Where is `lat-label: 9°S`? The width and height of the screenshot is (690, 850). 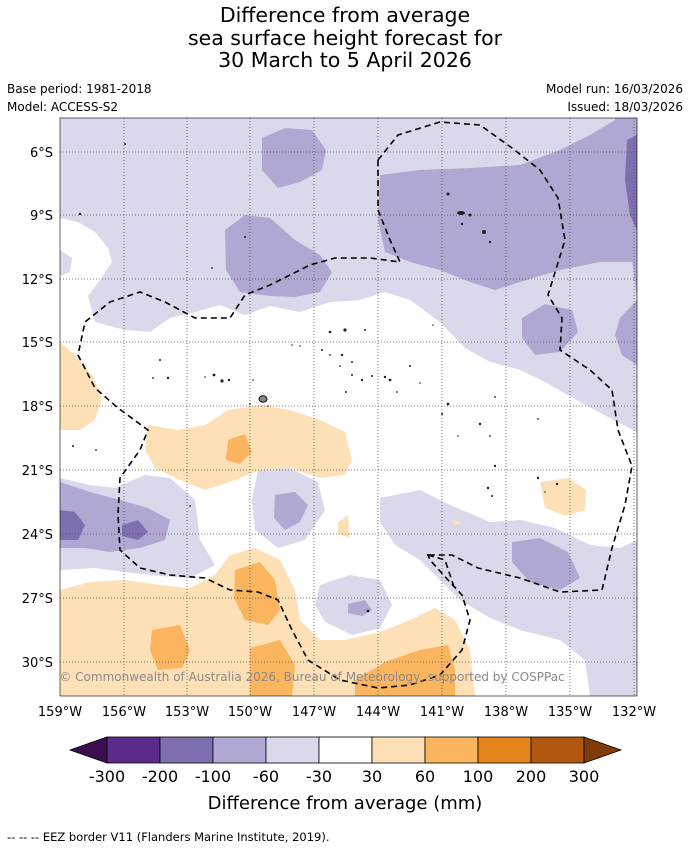
lat-label: 9°S is located at coordinates (41, 216).